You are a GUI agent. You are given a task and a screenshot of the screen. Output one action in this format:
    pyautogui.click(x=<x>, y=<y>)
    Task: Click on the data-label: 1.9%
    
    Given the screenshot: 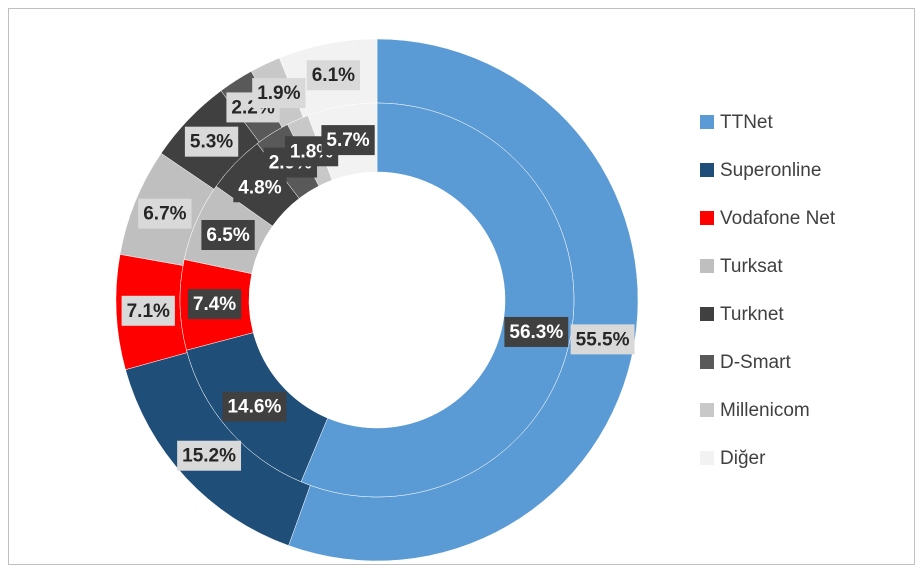 What is the action you would take?
    pyautogui.click(x=278, y=93)
    